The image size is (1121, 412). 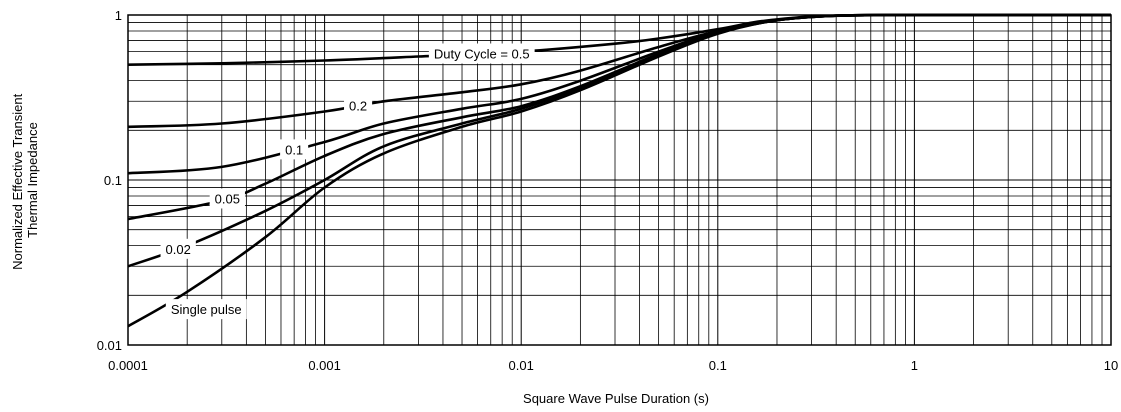 I want to click on series-label-3: 0.05, so click(x=227, y=198).